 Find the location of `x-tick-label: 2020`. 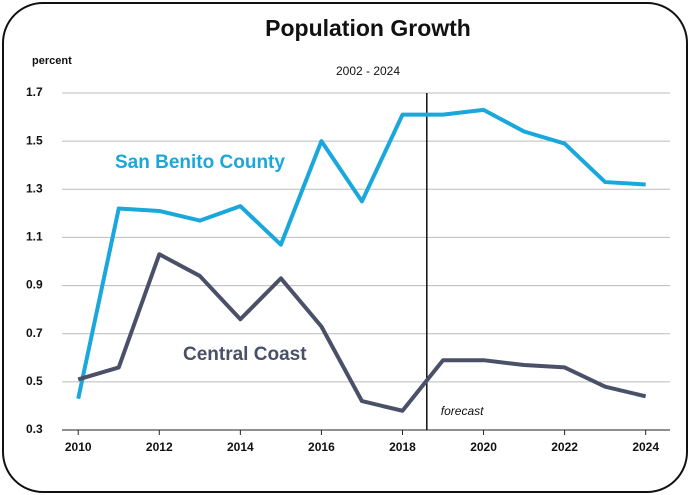

x-tick-label: 2020 is located at coordinates (483, 447).